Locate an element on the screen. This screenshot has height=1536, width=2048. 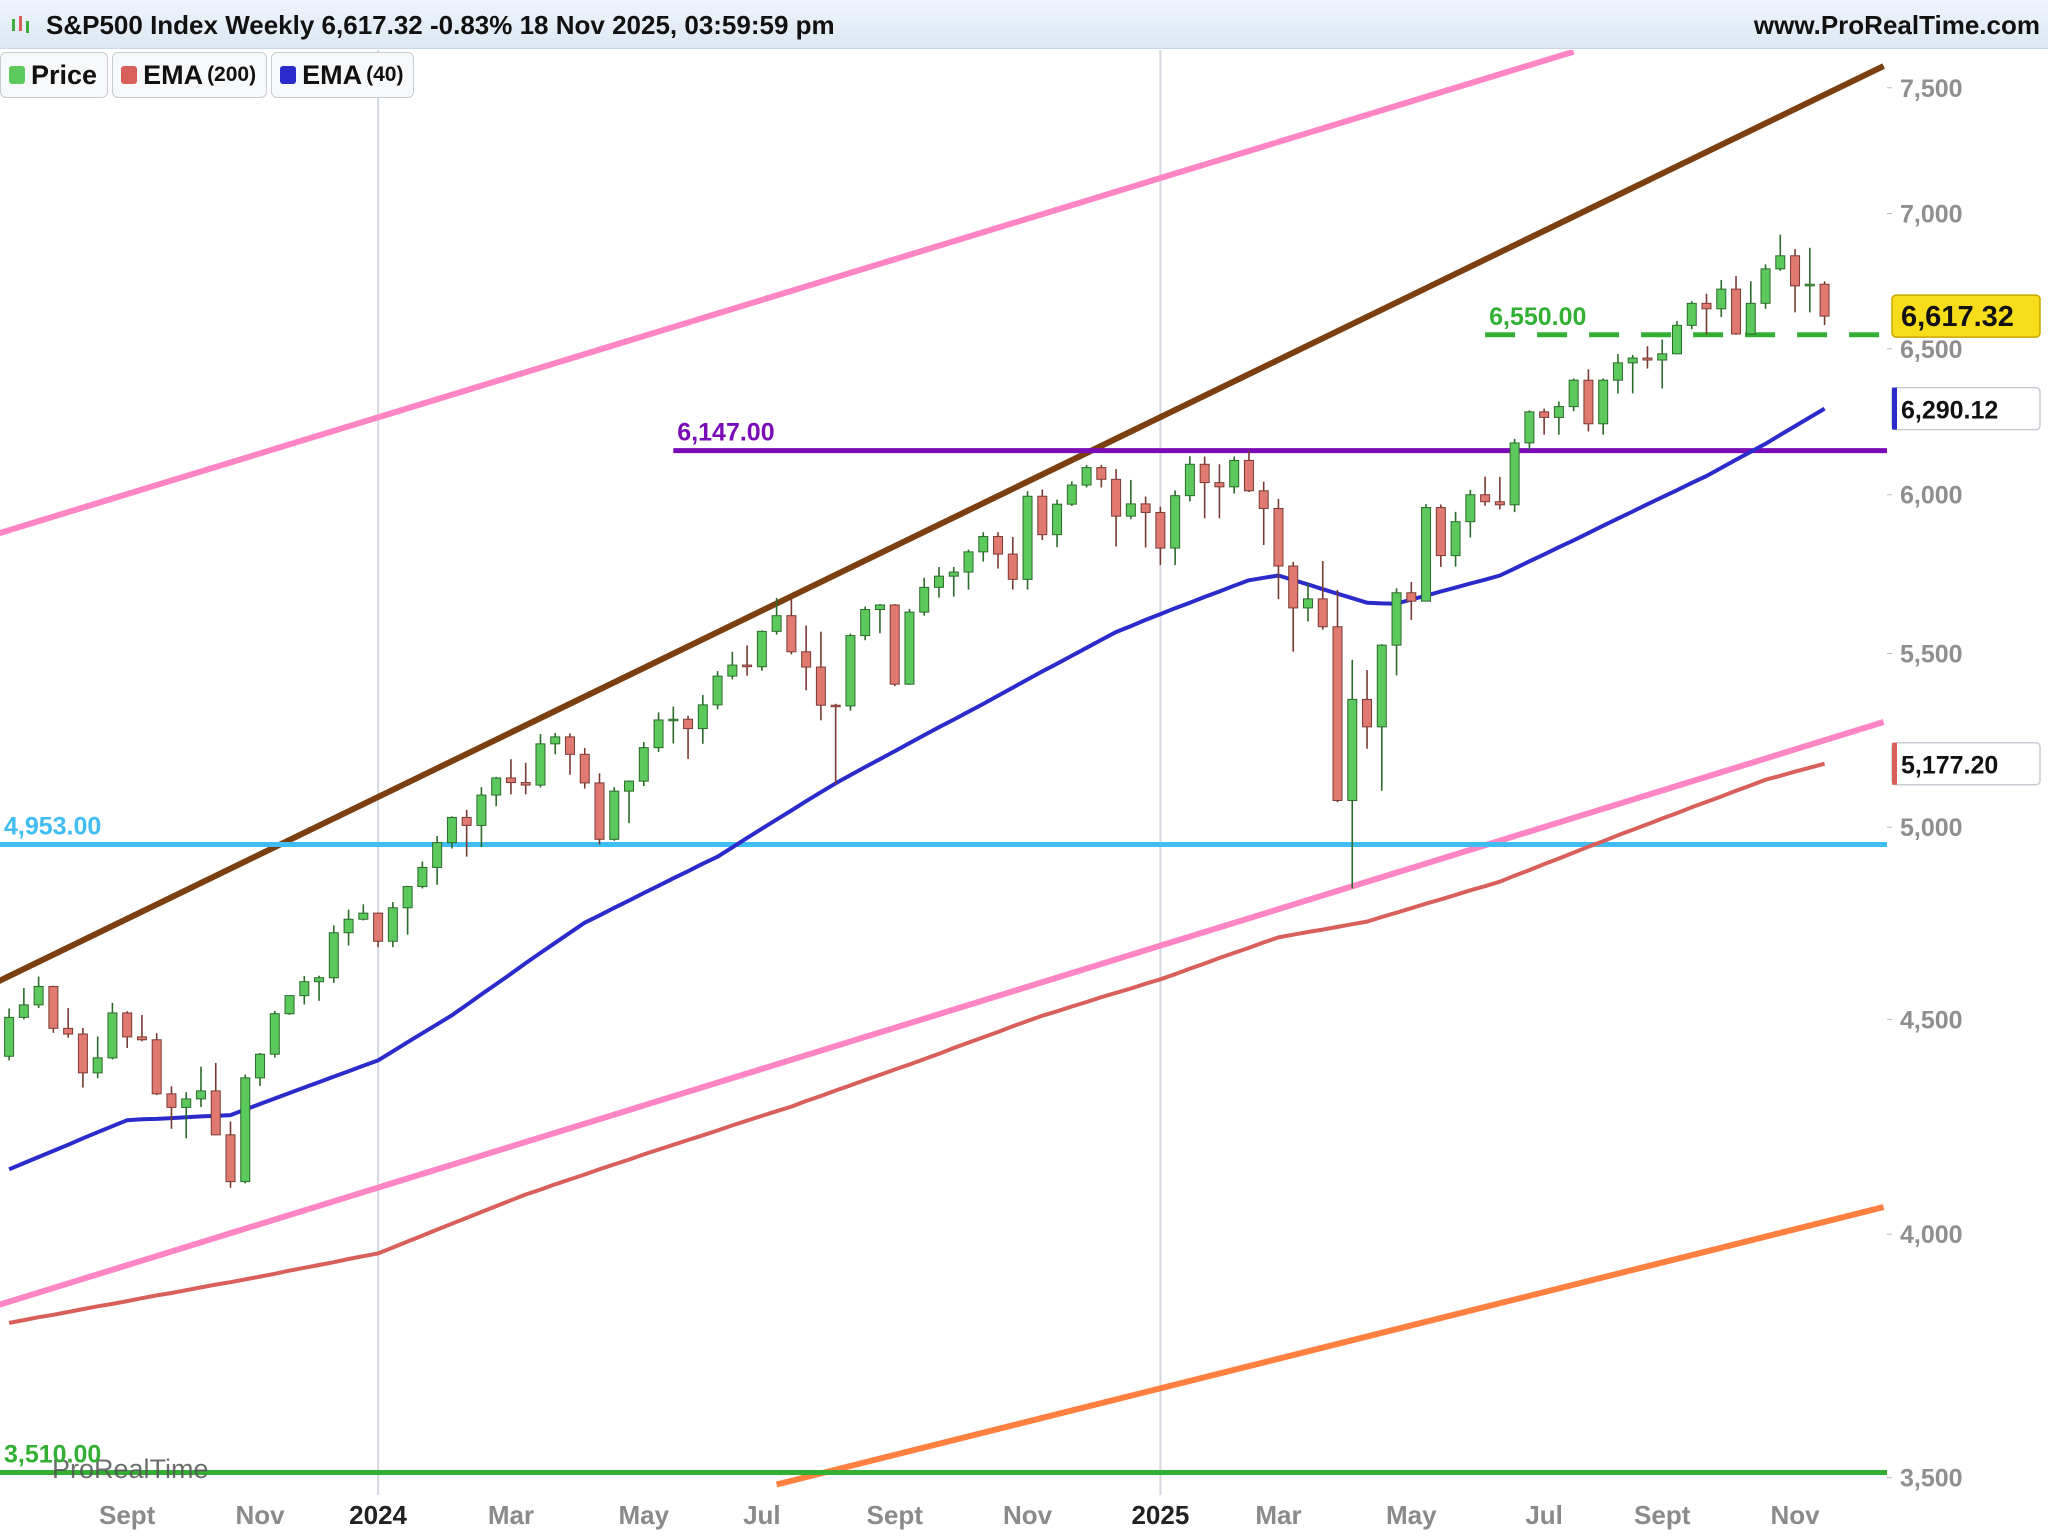
y-tick-label: 5,500 is located at coordinates (1931, 654).